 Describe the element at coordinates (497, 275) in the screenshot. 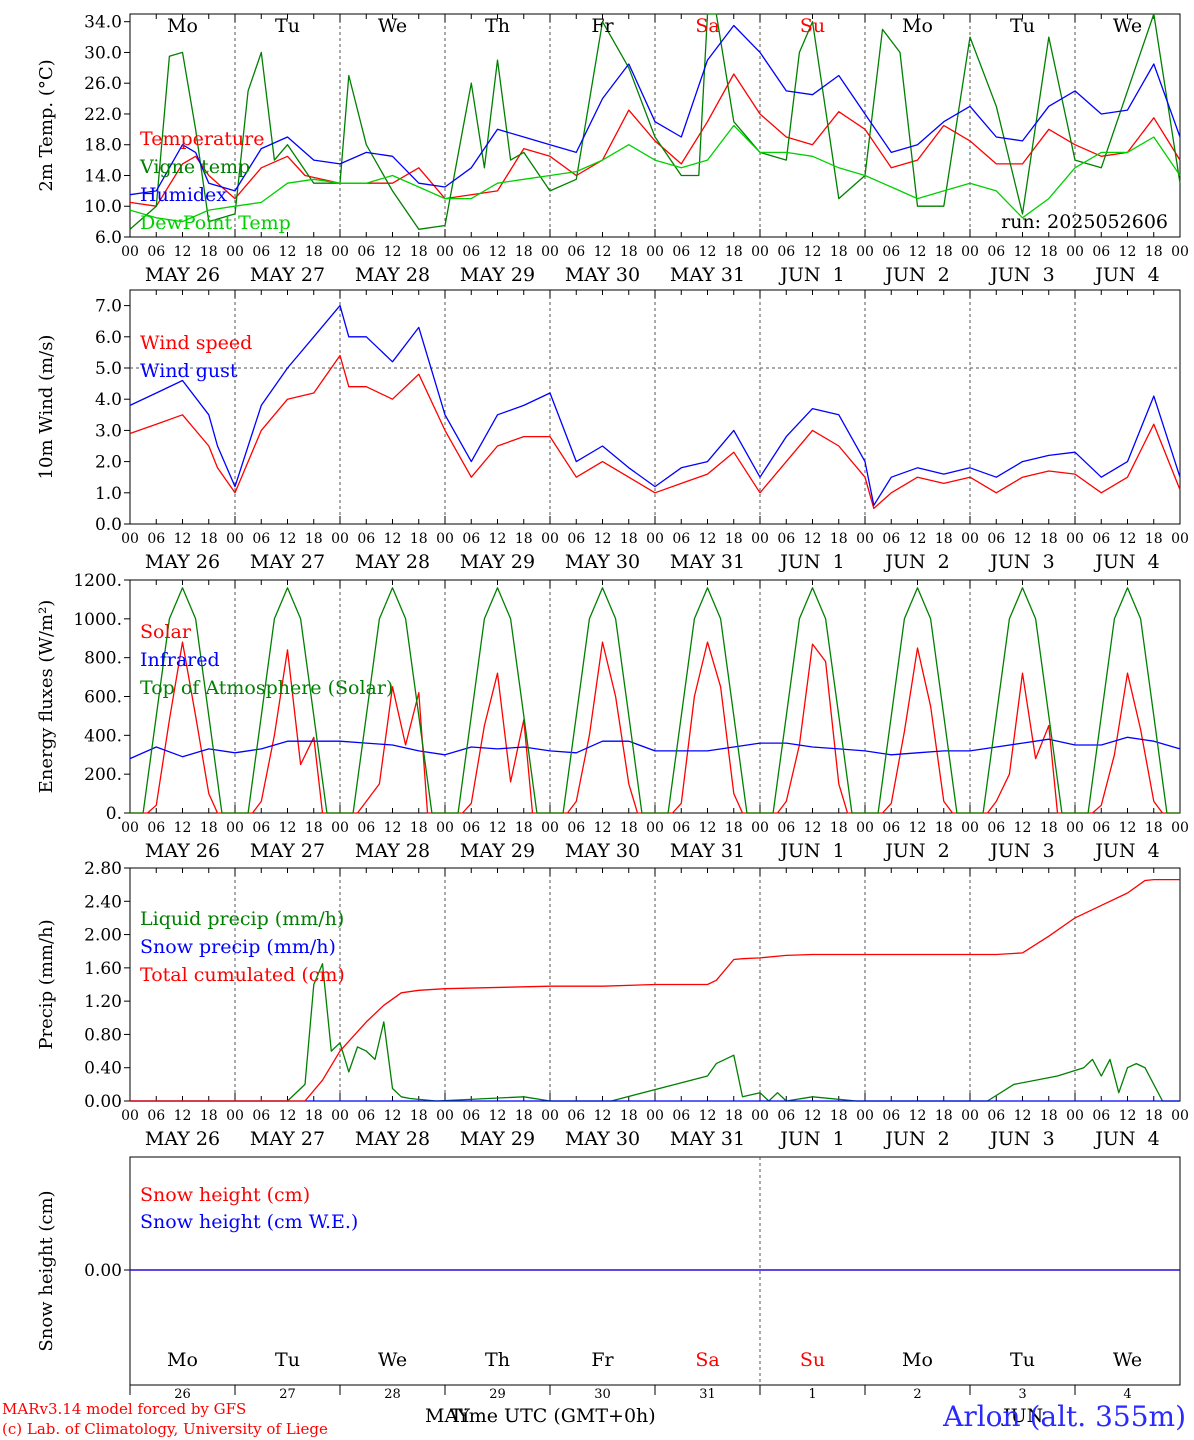

I see `x-date-label: MAY 29` at that location.